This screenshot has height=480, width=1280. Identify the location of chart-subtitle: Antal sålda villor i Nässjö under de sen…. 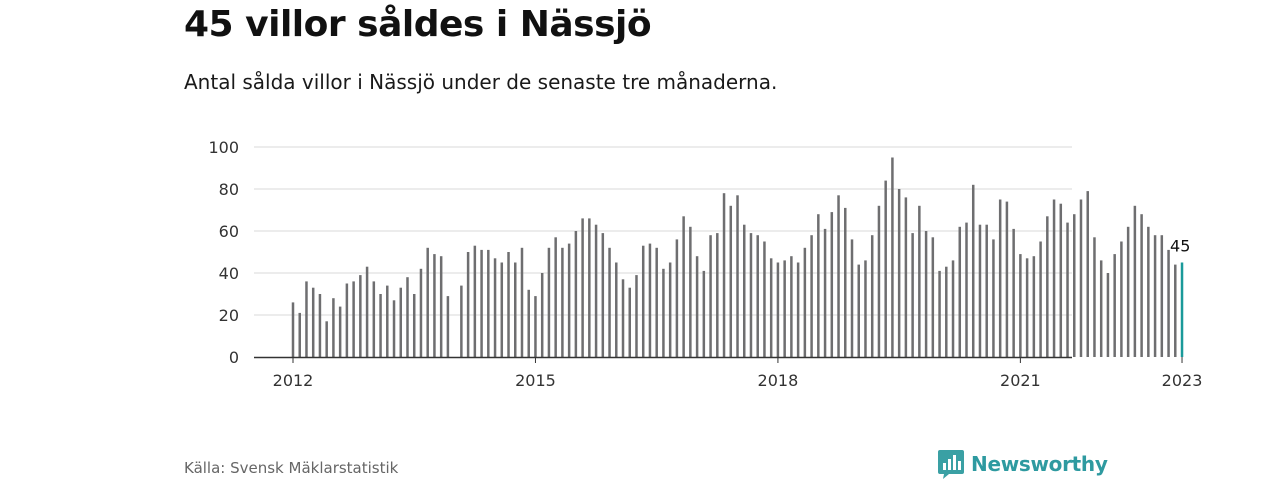
(481, 82).